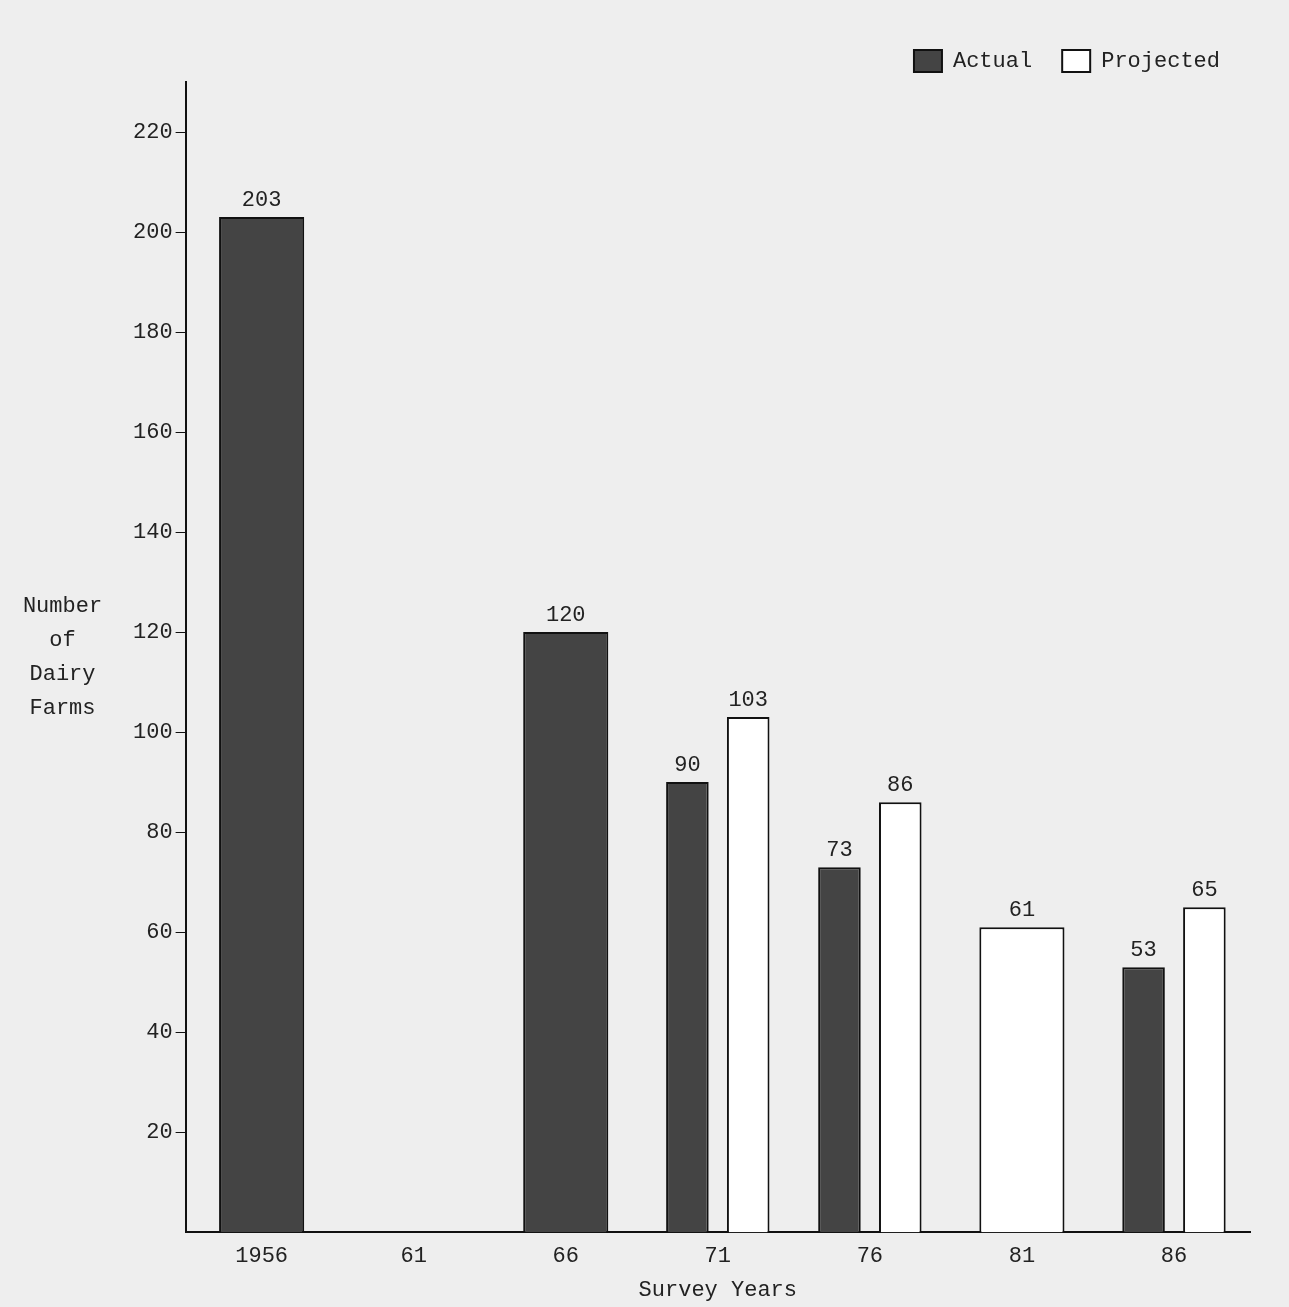 Image resolution: width=1289 pixels, height=1307 pixels. Describe the element at coordinates (718, 1290) in the screenshot. I see `x-axis-title: Survey Years` at that location.